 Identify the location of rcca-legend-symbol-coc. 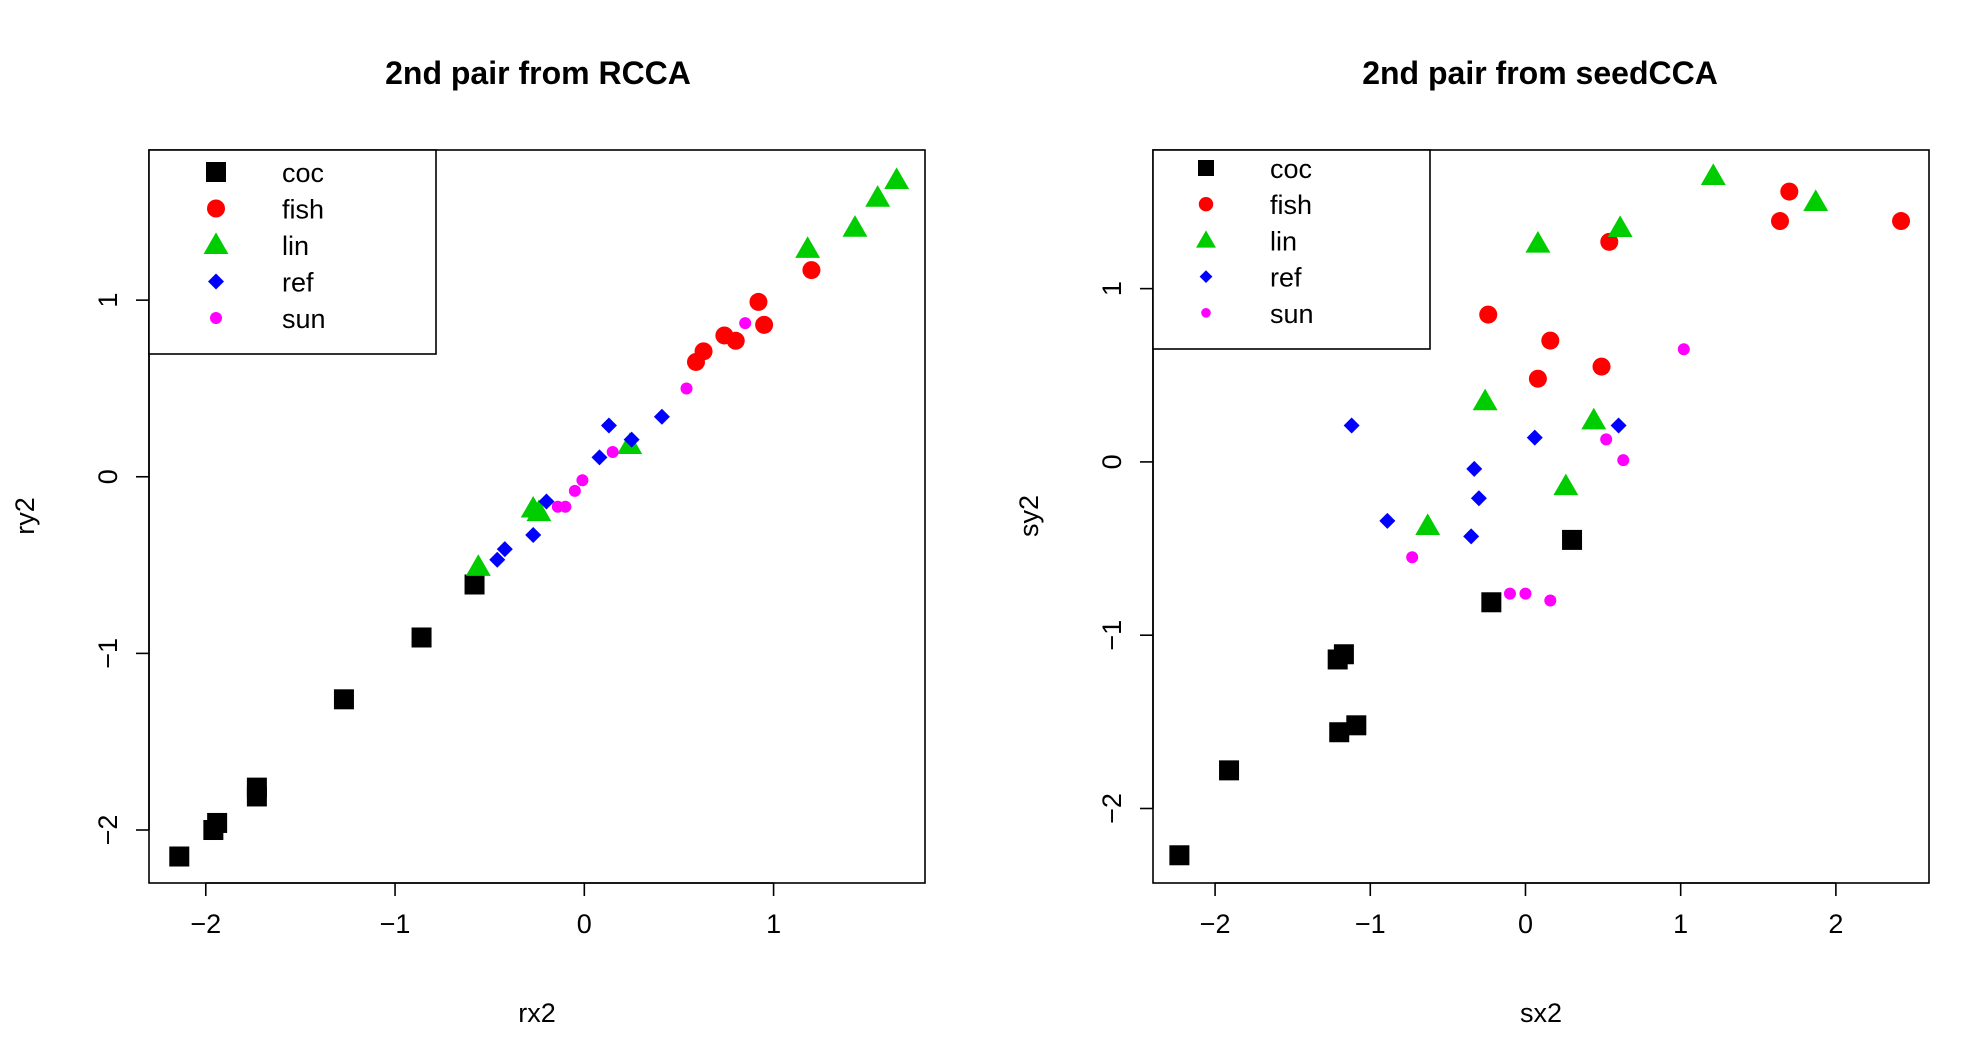
(216, 172).